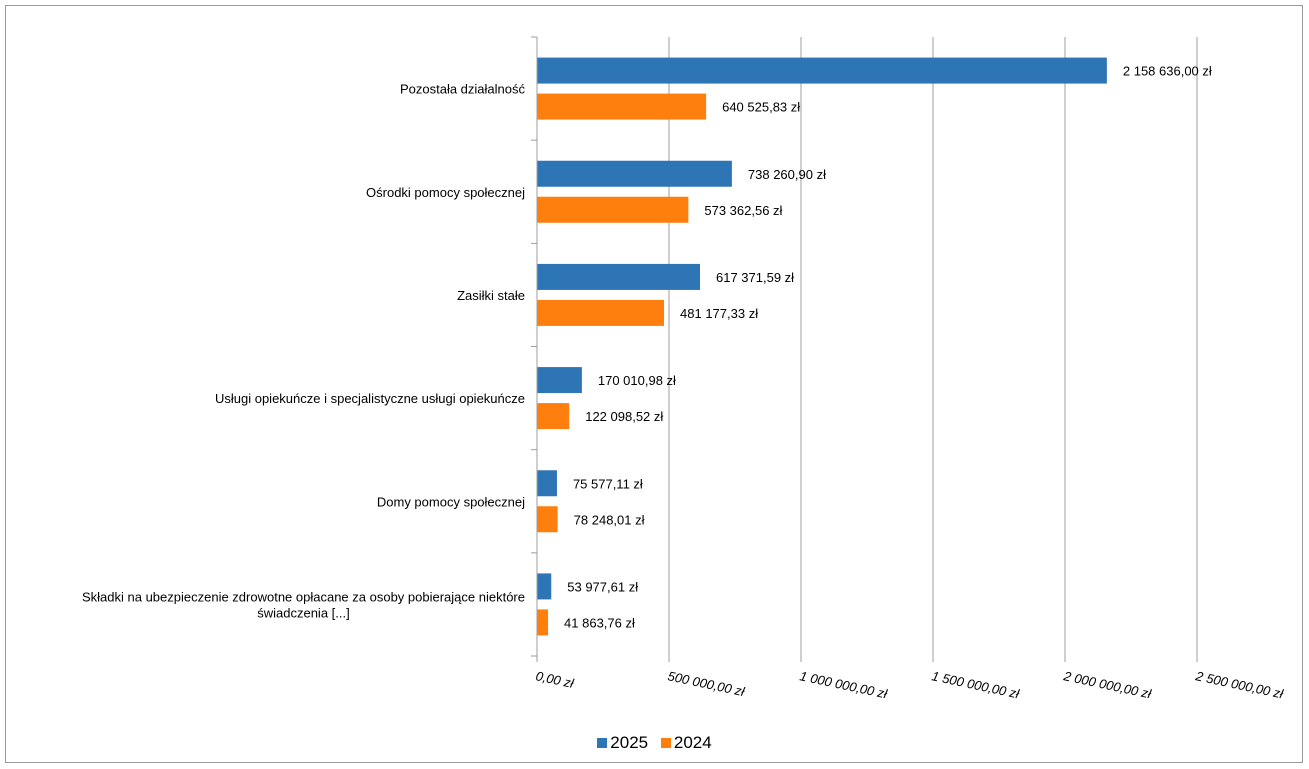 The width and height of the screenshot is (1309, 769). I want to click on data-label-2024: 122 098,52 zł, so click(624, 416).